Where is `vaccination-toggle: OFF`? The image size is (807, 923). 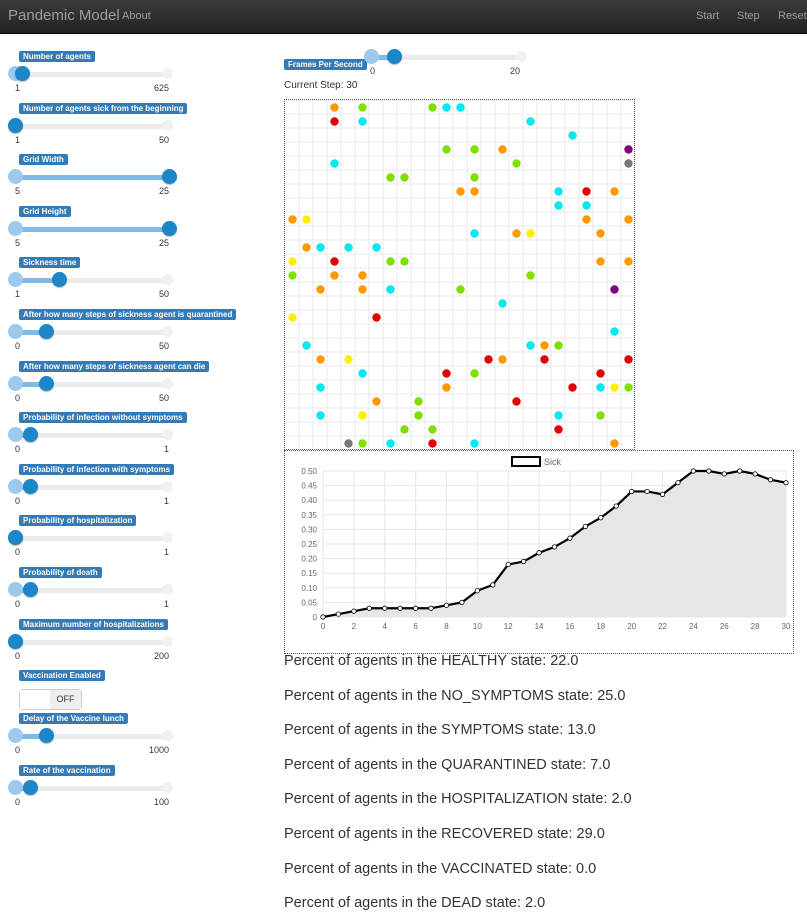
vaccination-toggle: OFF is located at coordinates (50, 699).